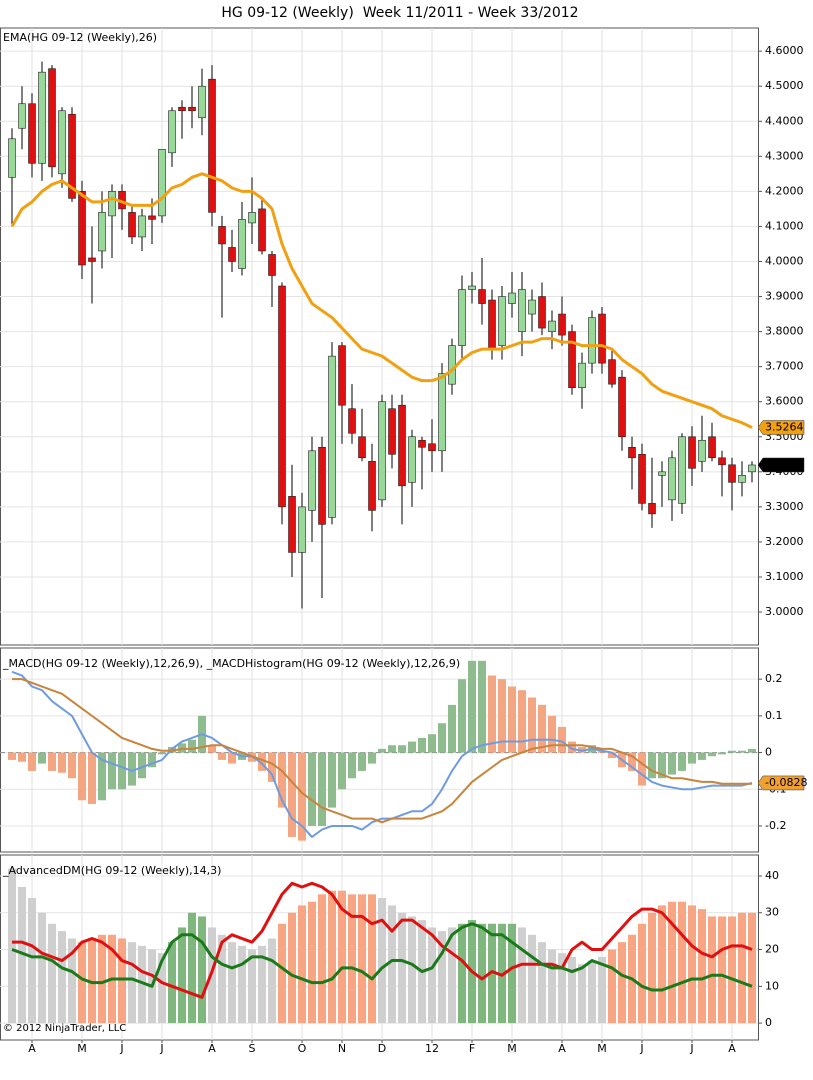 Image resolution: width=813 pixels, height=1080 pixels. I want to click on y-tick-label: 0, so click(768, 1022).